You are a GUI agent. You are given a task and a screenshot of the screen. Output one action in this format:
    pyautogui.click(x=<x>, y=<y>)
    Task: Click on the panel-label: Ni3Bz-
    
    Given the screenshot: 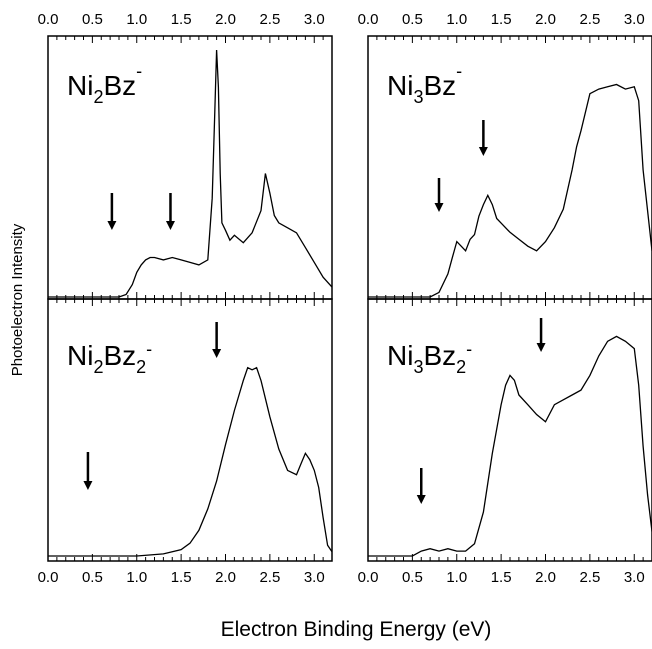 What is the action you would take?
    pyautogui.click(x=424, y=84)
    